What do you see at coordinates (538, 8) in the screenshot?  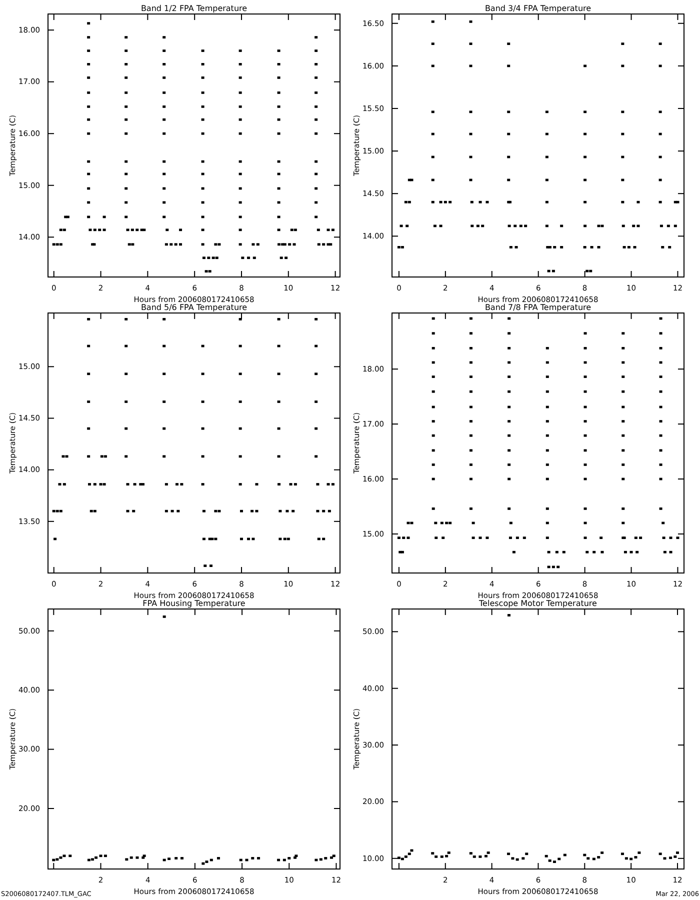 I see `chart-title: Band 3/4 FPA Temperature` at bounding box center [538, 8].